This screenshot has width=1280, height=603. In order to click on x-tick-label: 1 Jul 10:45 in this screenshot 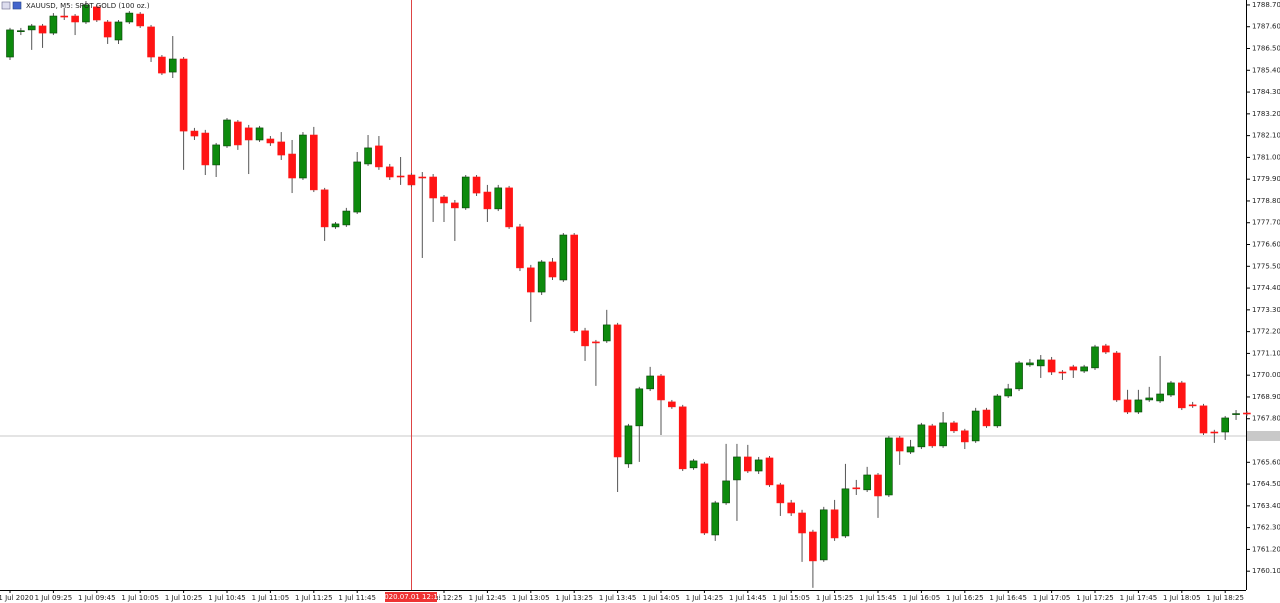, I will do `click(227, 598)`.